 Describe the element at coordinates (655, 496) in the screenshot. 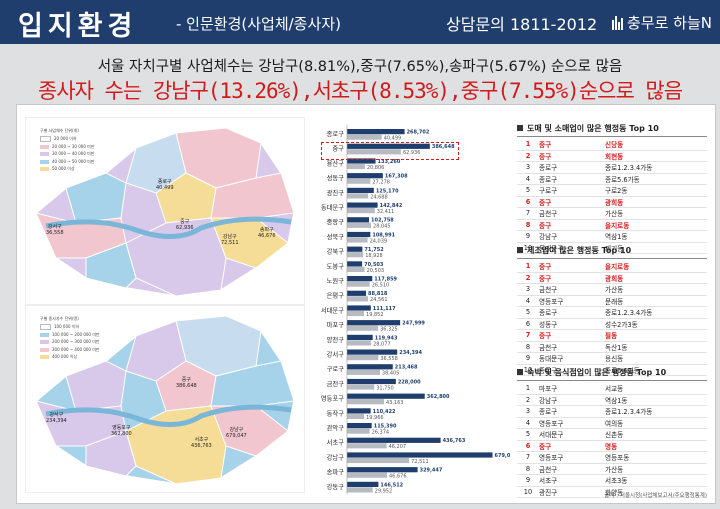

I see `source-note: 출처 : 서울시청(사업체보고서/주요행정통계)` at that location.